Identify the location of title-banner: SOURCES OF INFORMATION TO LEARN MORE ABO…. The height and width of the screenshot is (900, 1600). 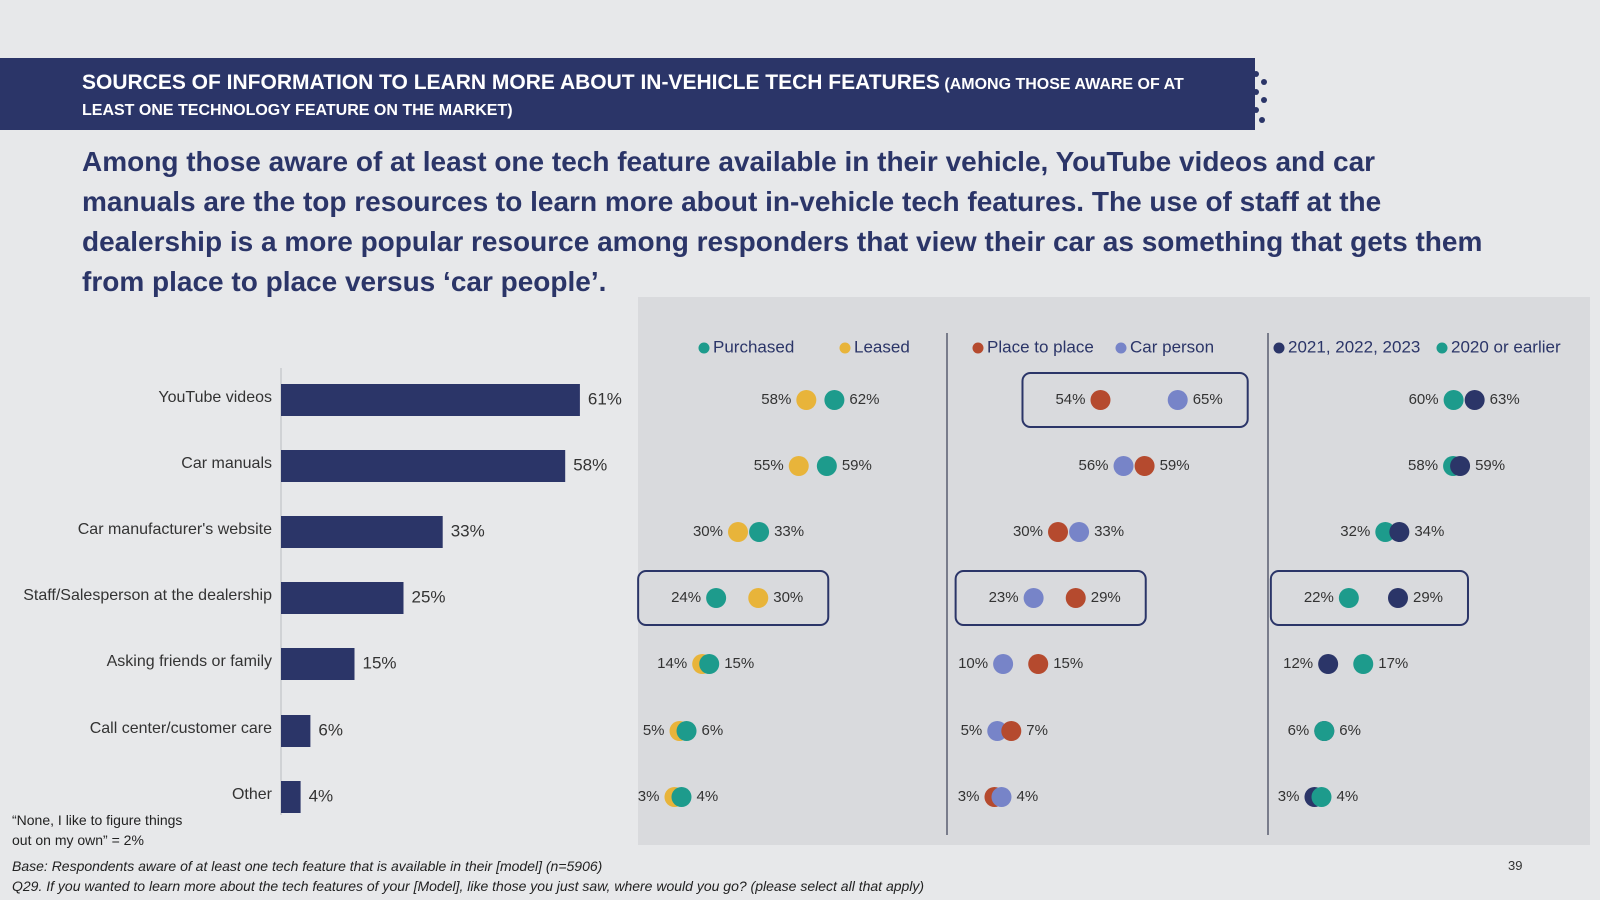
(627, 94).